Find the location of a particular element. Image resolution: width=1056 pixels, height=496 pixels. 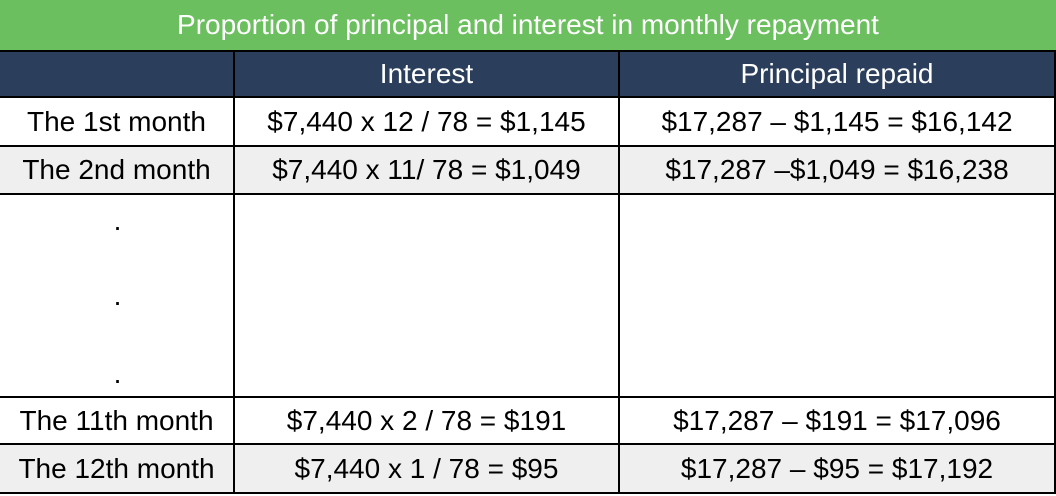

cell: $7,440 x 11/ 78 = $1,049 is located at coordinates (427, 171).